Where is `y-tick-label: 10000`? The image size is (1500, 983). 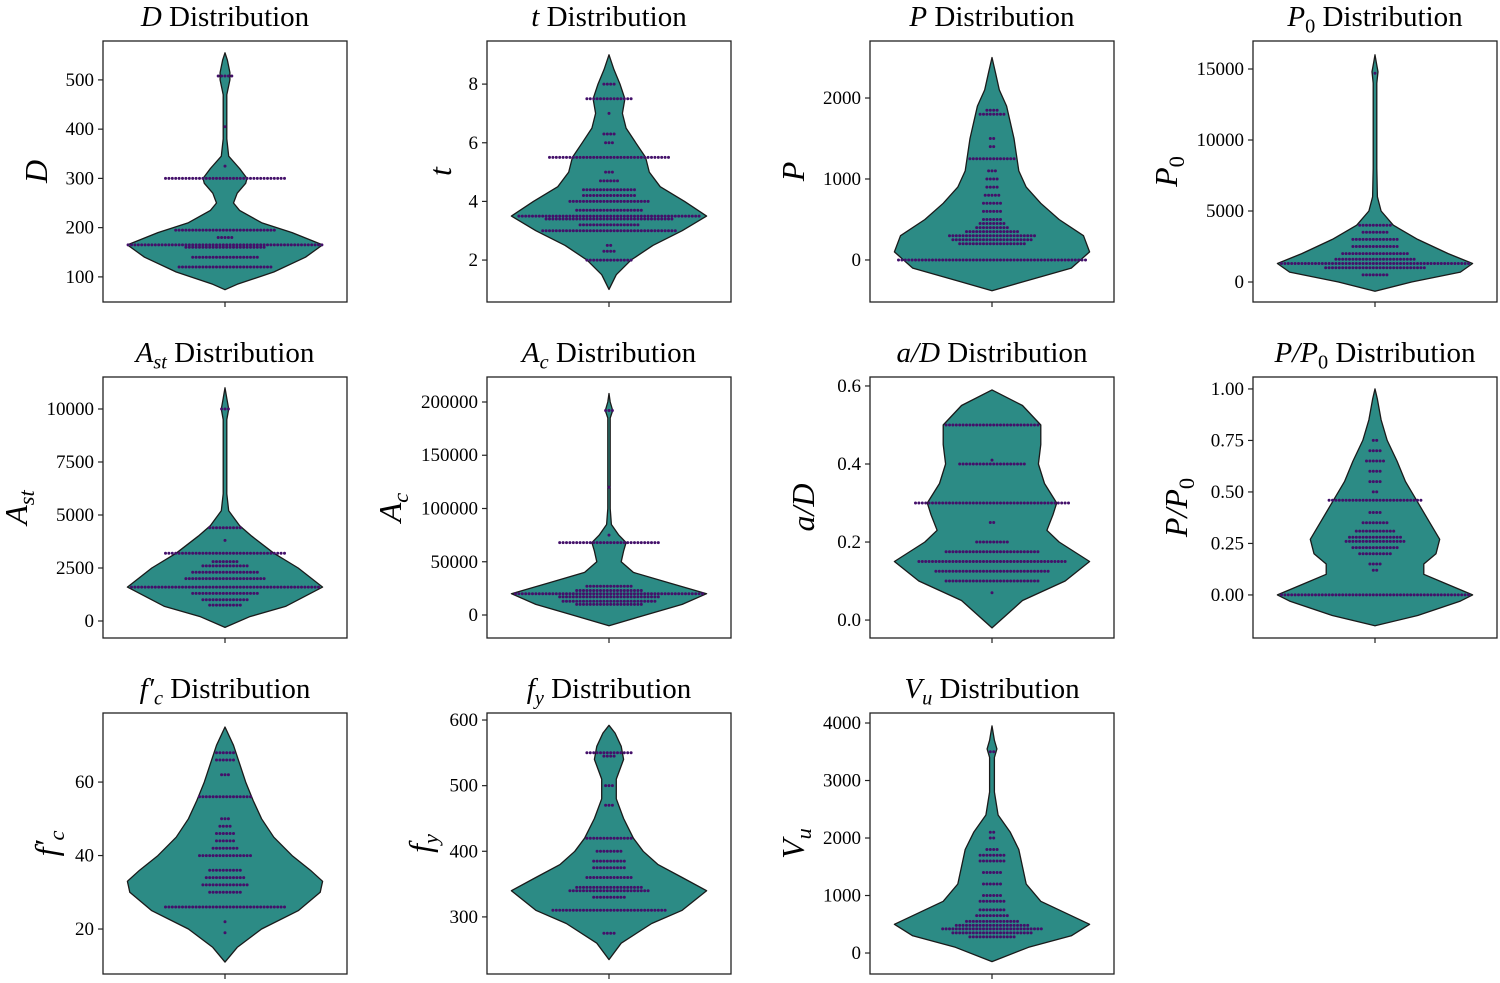
y-tick-label: 10000 is located at coordinates (1221, 140).